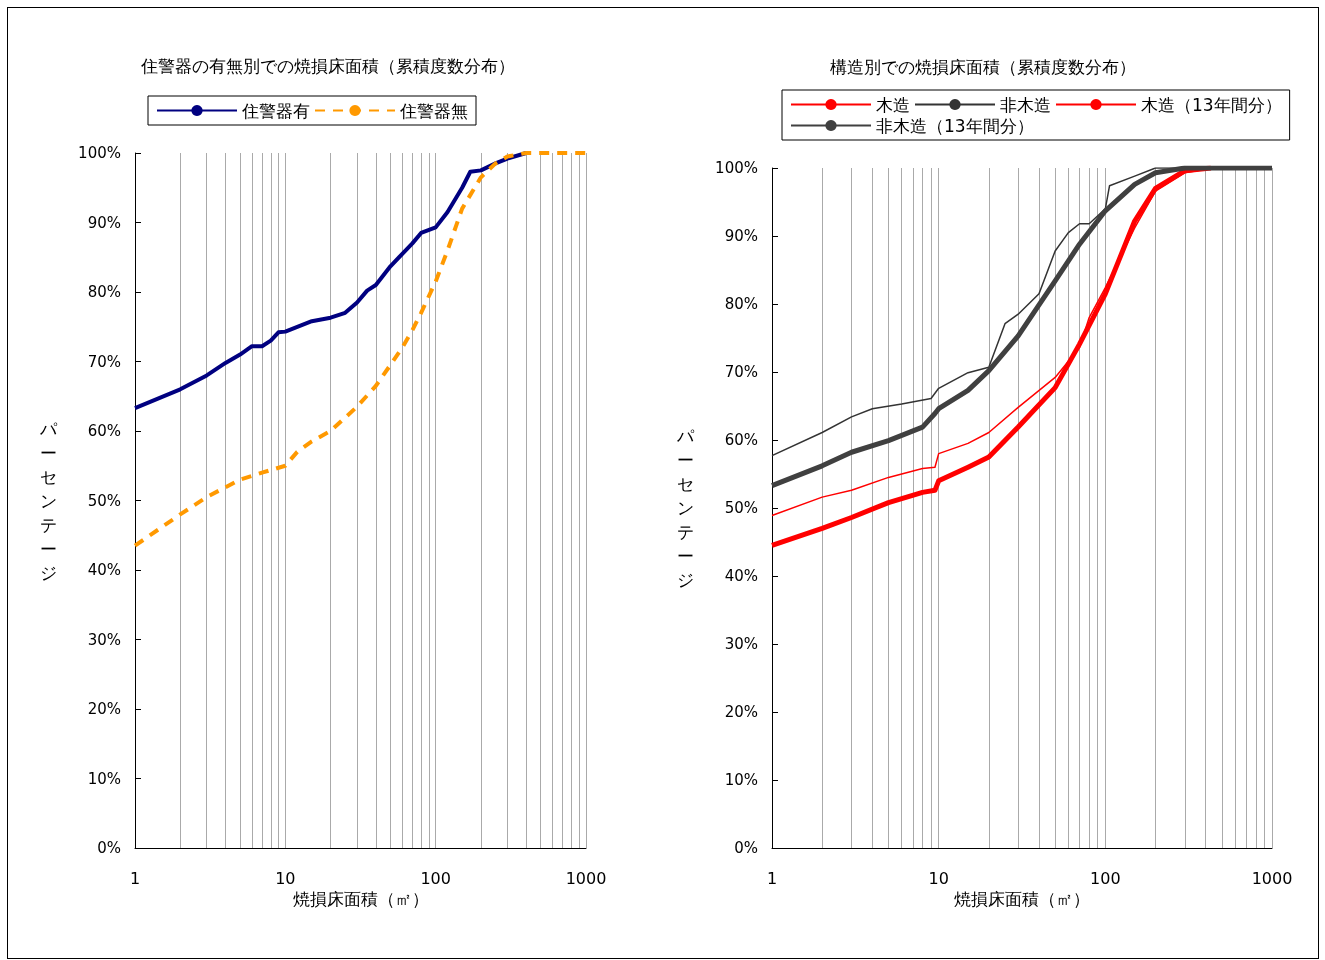 The image size is (1325, 960). Describe the element at coordinates (433, 110) in the screenshot. I see `legend-label: 住警器無` at that location.